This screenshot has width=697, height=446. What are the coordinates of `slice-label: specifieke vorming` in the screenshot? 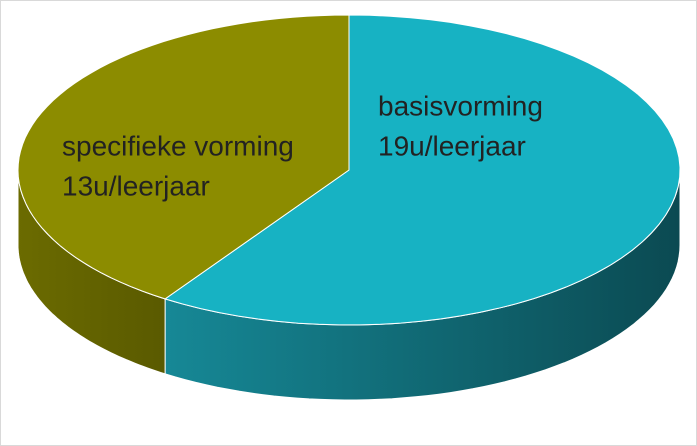 It's located at (178, 145).